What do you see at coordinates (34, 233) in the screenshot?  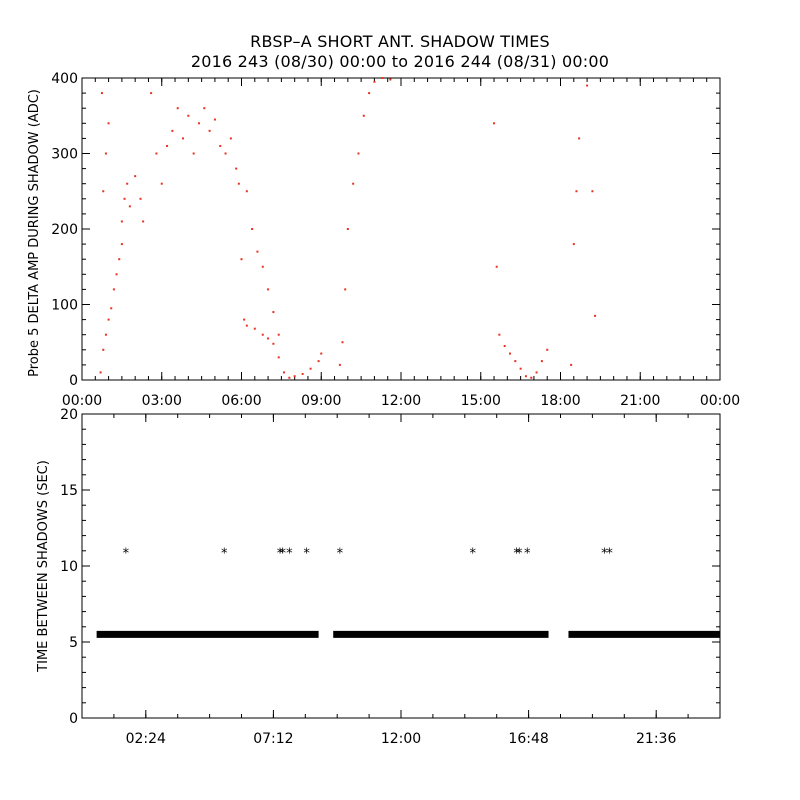 I see `top-y-axis-label: Probe 5 DELTA AMP DURING SHADOW (ADC)` at bounding box center [34, 233].